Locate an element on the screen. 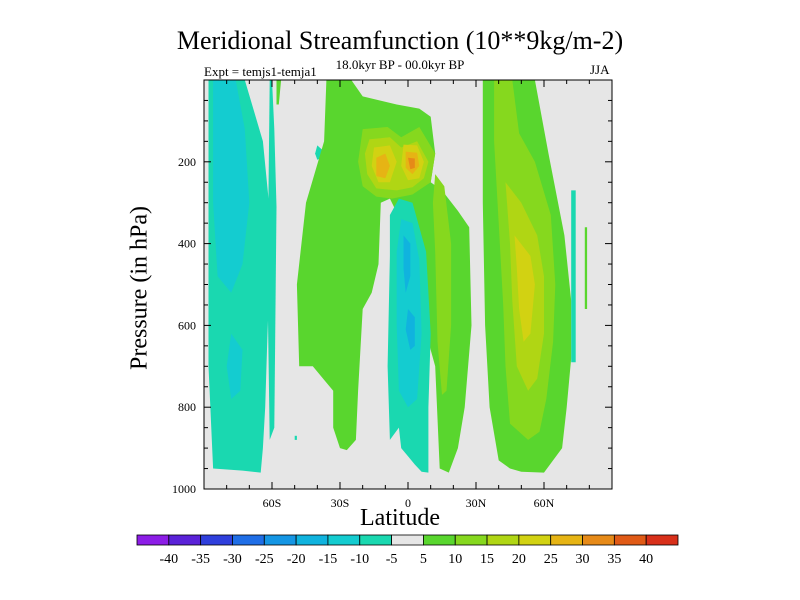 The image size is (800, 600). colorbar-label: 35 is located at coordinates (614, 559).